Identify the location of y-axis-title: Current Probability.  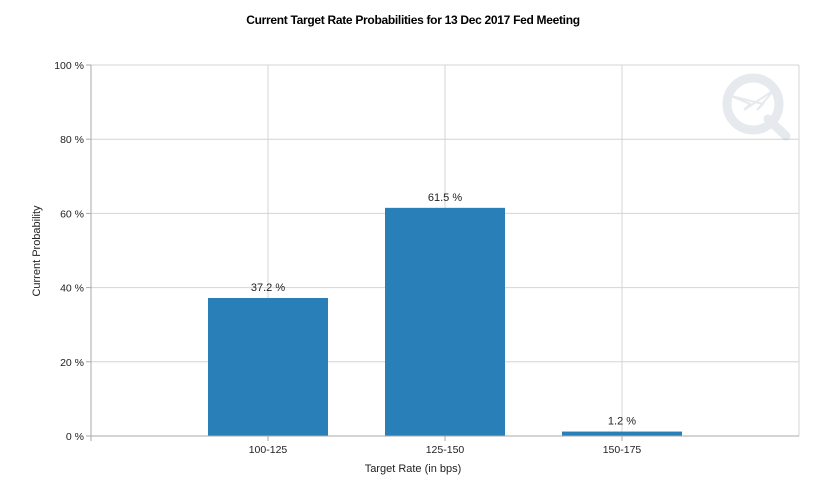
(37, 251).